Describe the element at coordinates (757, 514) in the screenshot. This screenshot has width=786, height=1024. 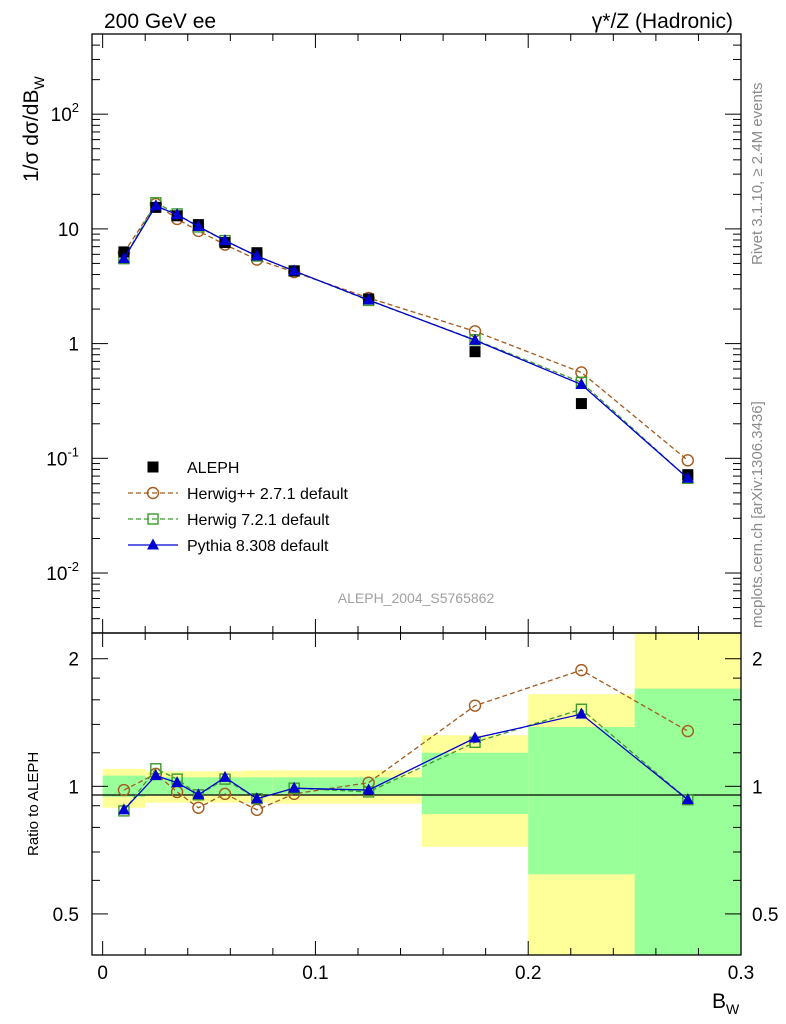
I see `mcplots-reference-text: mcplots.cern.ch [arXiv:1306.3436]` at that location.